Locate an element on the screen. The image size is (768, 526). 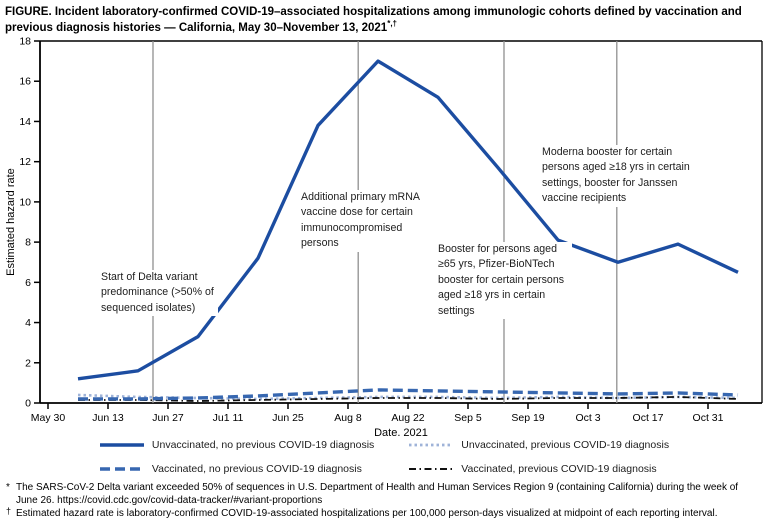
x-tick-label: Jun 27 is located at coordinates (168, 418).